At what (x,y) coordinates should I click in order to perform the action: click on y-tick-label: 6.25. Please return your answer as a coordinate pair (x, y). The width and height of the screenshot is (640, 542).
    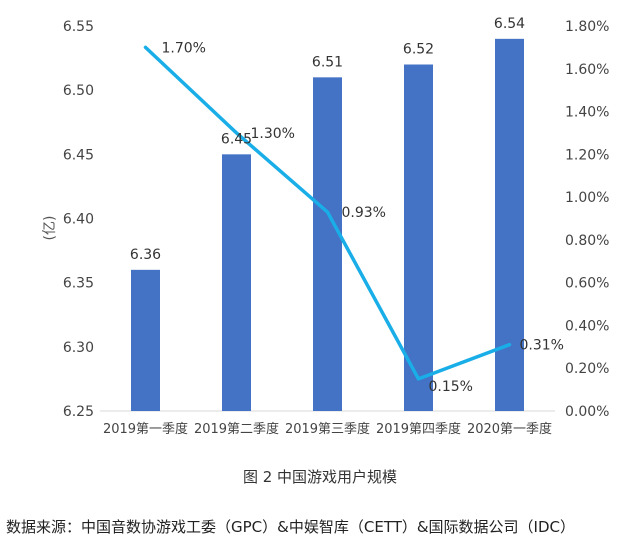
    Looking at the image, I should click on (78, 412).